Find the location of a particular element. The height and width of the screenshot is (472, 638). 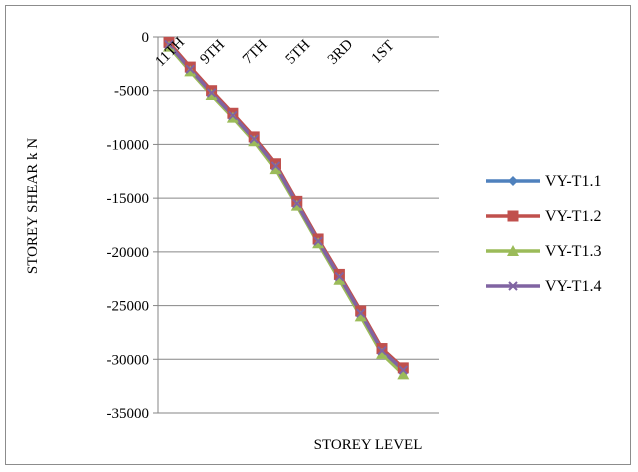

legend-label: VY-T1.3 is located at coordinates (573, 251).